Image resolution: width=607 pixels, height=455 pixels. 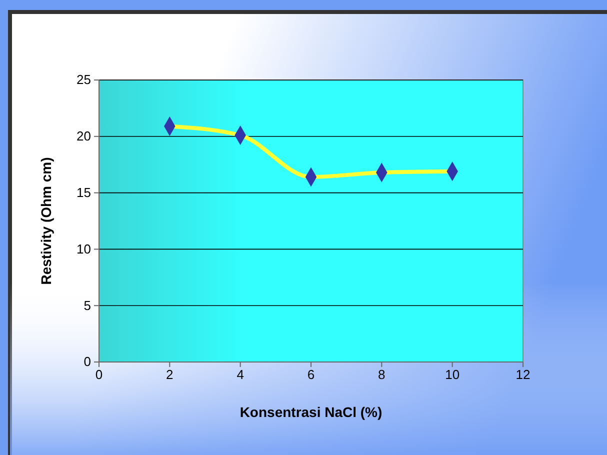 I want to click on x-tick-label: 4, so click(x=240, y=374).